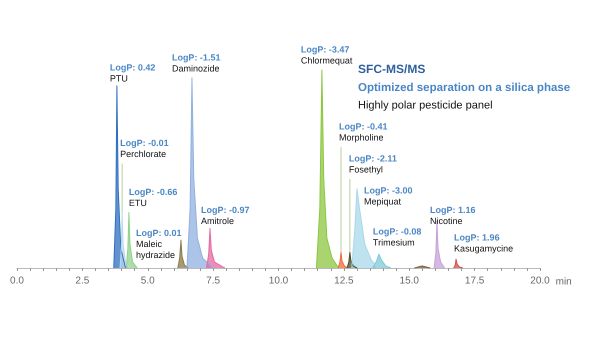 This screenshot has width=600, height=340. Describe the element at coordinates (425, 106) in the screenshot. I see `annotation: Highly polar pesticide panel` at that location.